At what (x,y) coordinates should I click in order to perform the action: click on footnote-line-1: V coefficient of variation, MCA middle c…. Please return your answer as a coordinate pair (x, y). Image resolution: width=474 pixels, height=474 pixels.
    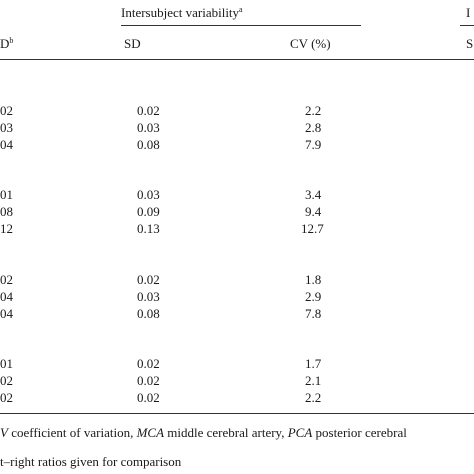
    Looking at the image, I should click on (203, 432).